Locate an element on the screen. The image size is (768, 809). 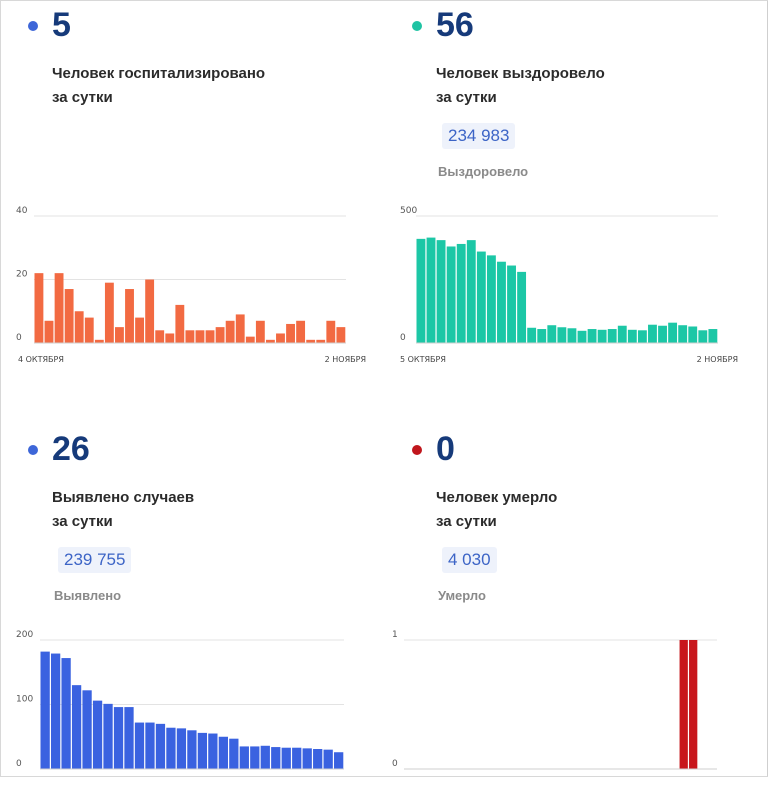
y-tick-label: 40 is located at coordinates (22, 211).